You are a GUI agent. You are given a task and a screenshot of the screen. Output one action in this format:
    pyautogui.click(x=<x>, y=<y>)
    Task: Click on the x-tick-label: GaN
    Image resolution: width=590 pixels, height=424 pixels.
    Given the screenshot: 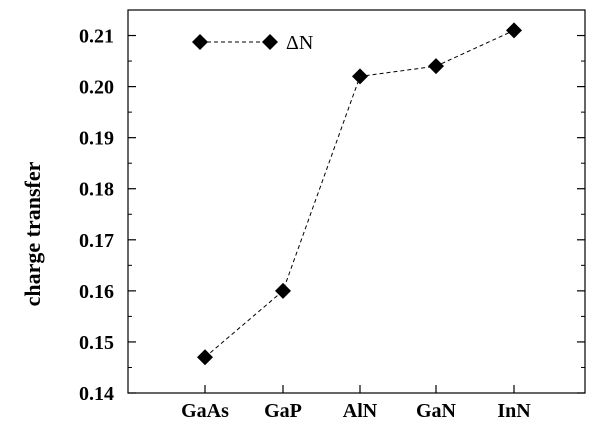 What is the action you would take?
    pyautogui.click(x=436, y=411)
    